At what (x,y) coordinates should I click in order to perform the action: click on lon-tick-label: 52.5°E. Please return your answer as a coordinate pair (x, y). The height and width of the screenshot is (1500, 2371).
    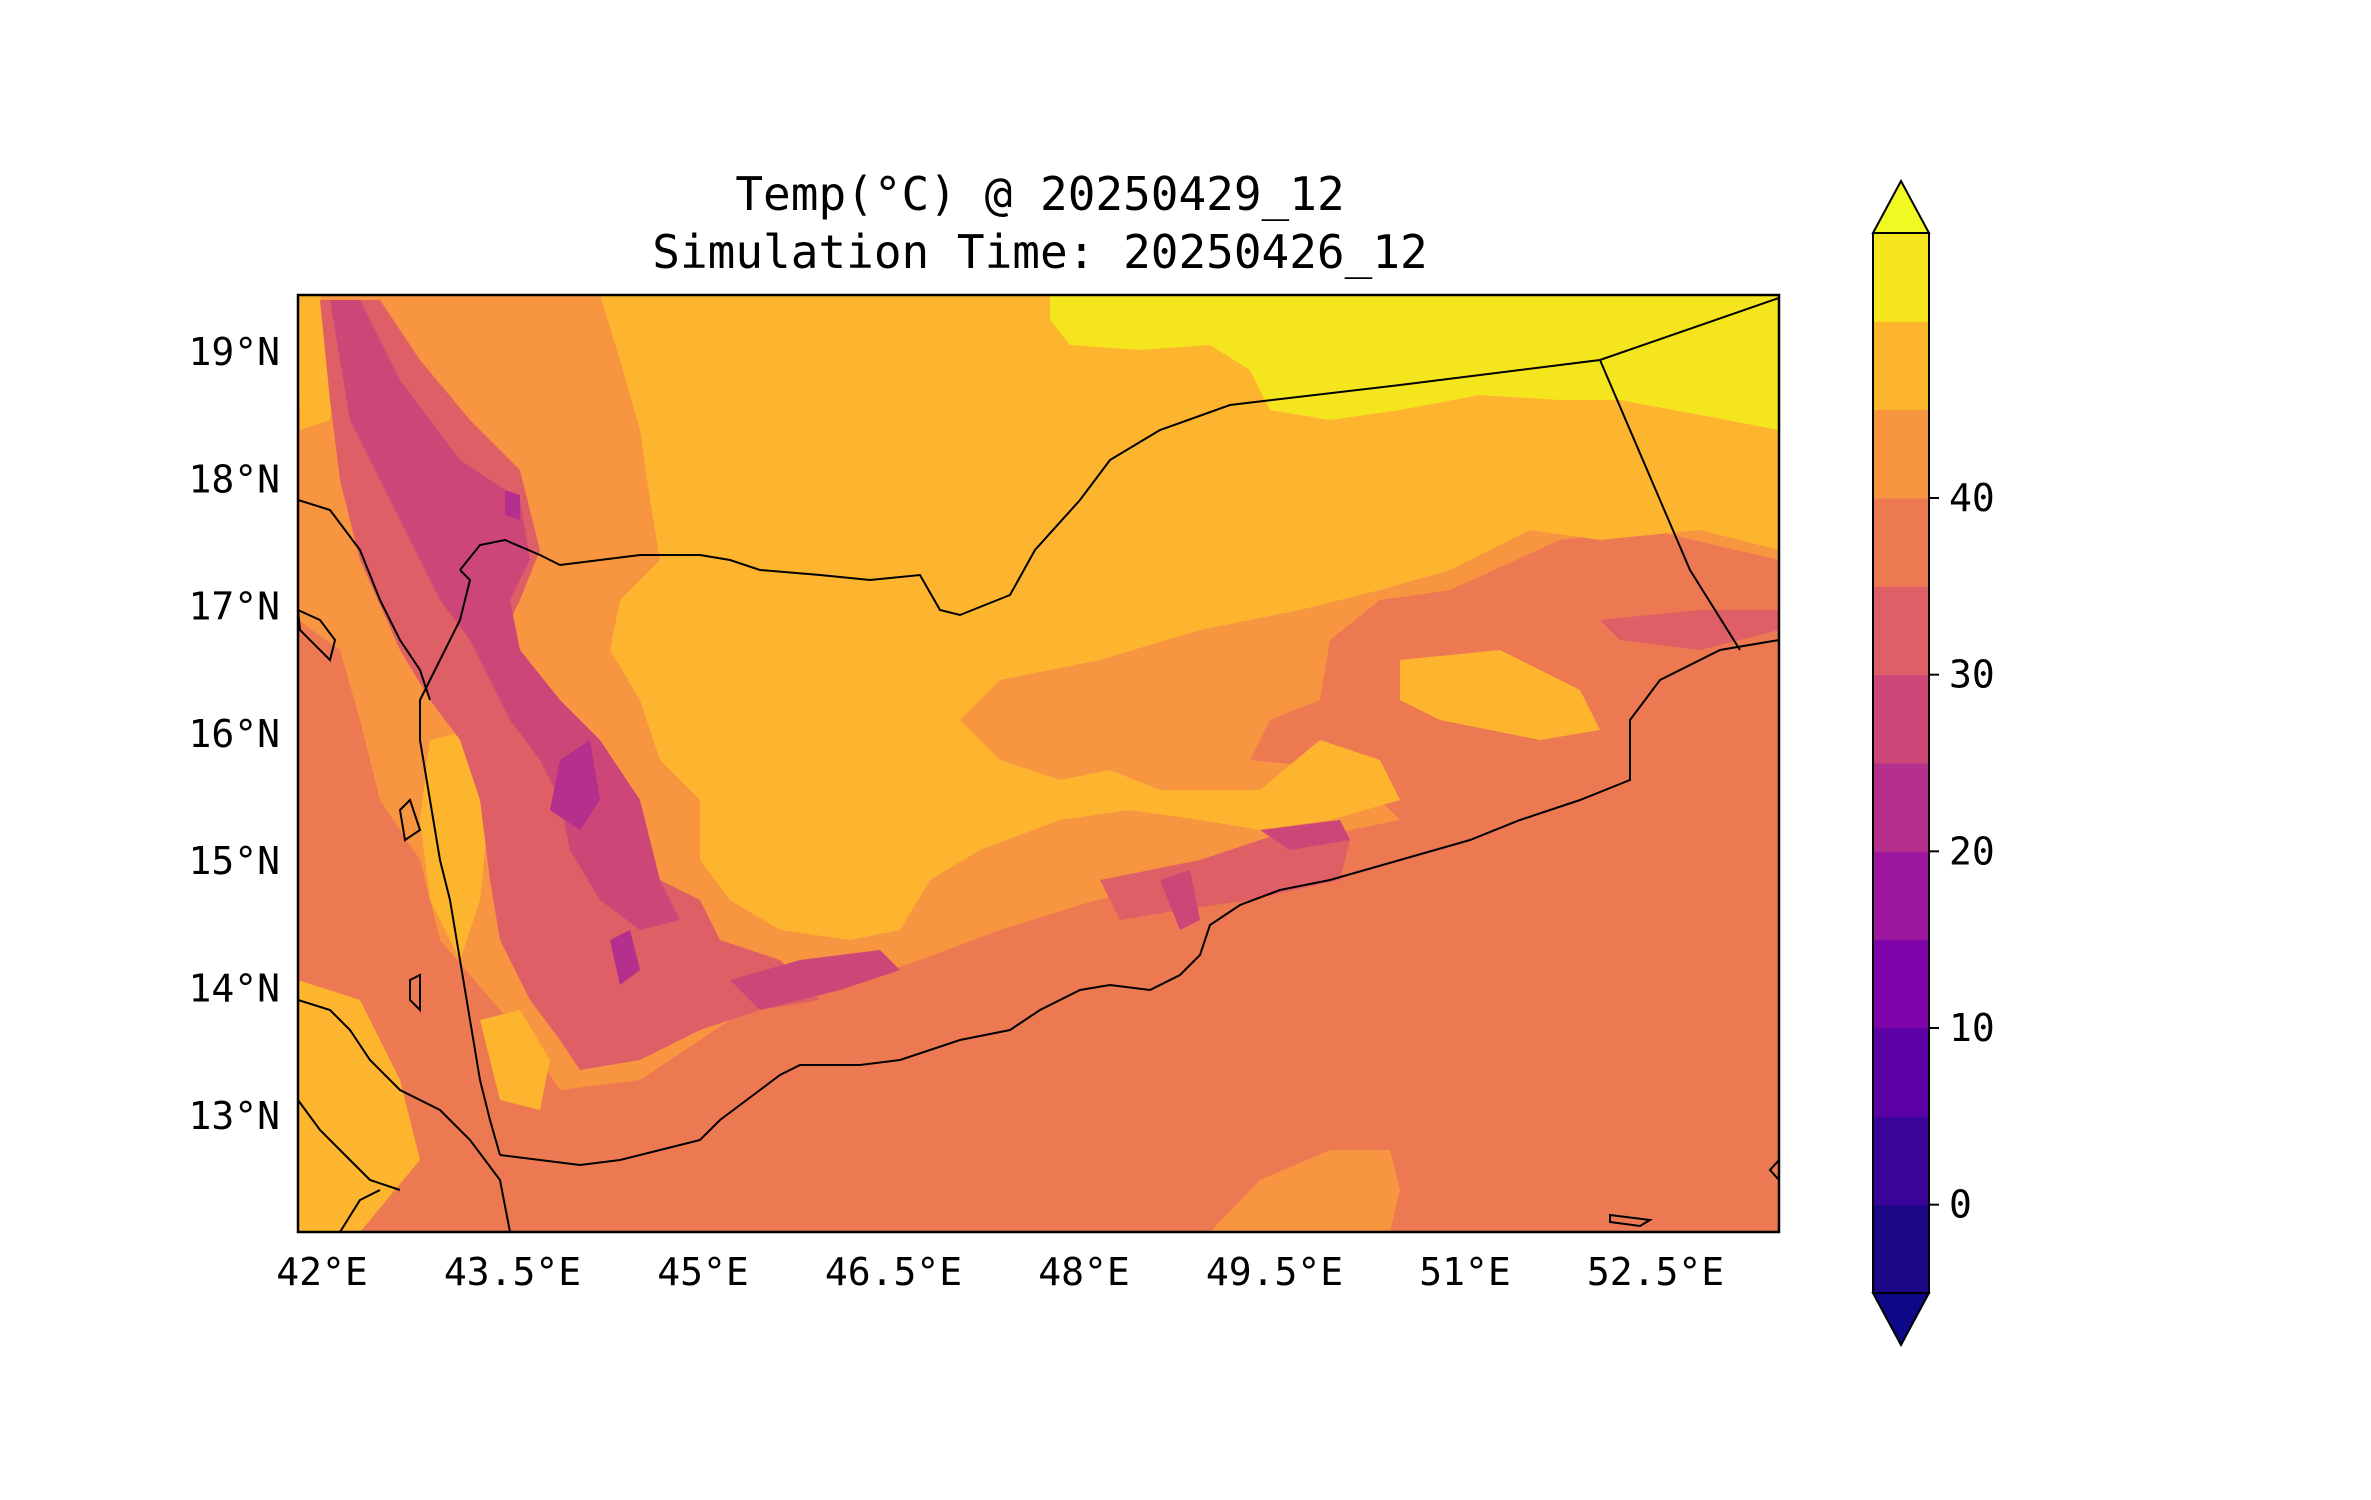
    Looking at the image, I should click on (1655, 1272).